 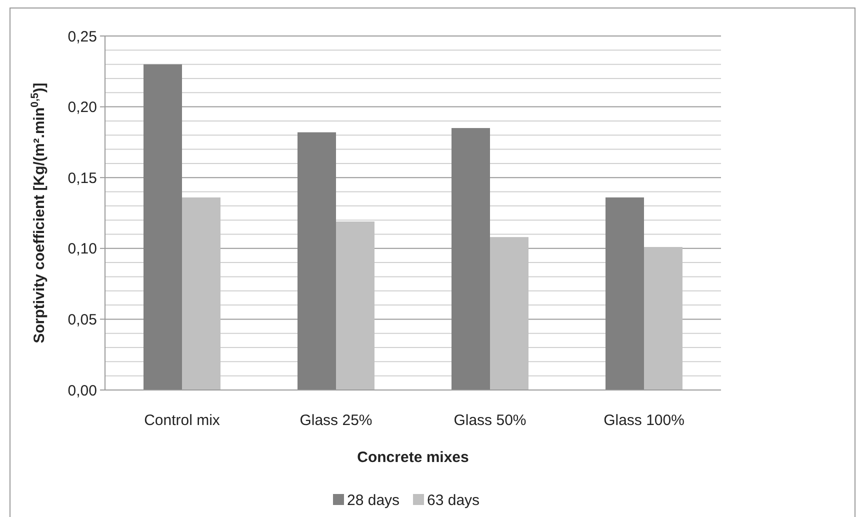 I want to click on y-tick-label: 0,05, so click(x=82, y=319).